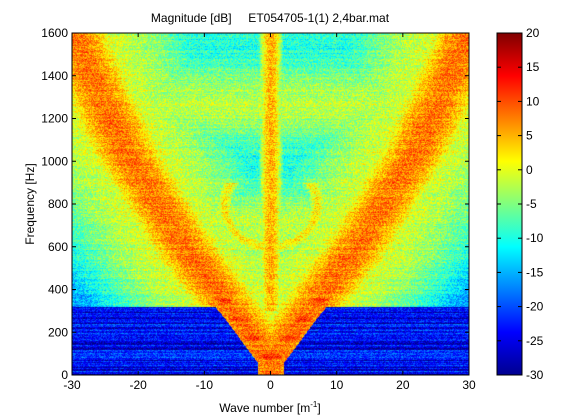 Image resolution: width=580 pixels, height=420 pixels. I want to click on x-tick-label: 20, so click(403, 385).